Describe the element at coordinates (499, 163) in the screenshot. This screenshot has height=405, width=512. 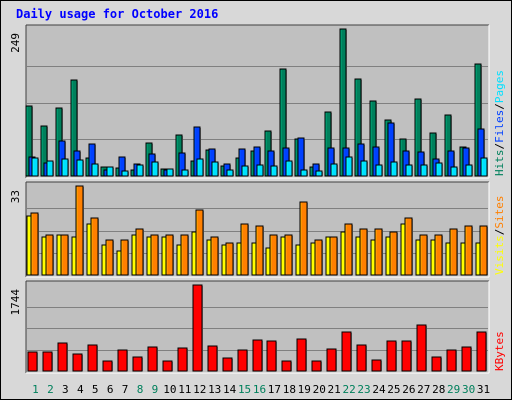
I see `hits-legend-item-0: Hits` at that location.